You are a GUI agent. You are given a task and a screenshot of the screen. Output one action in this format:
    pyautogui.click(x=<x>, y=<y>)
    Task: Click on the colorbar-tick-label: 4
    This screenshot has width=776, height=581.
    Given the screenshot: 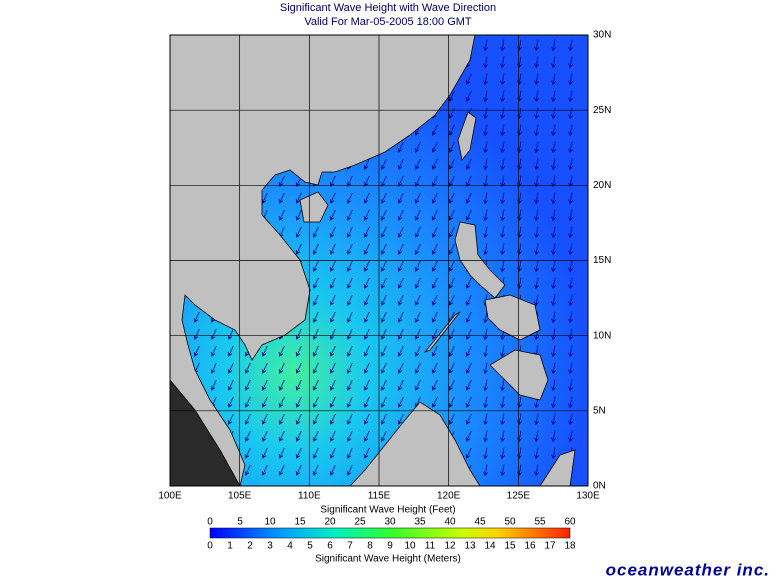 What is the action you would take?
    pyautogui.click(x=290, y=546)
    